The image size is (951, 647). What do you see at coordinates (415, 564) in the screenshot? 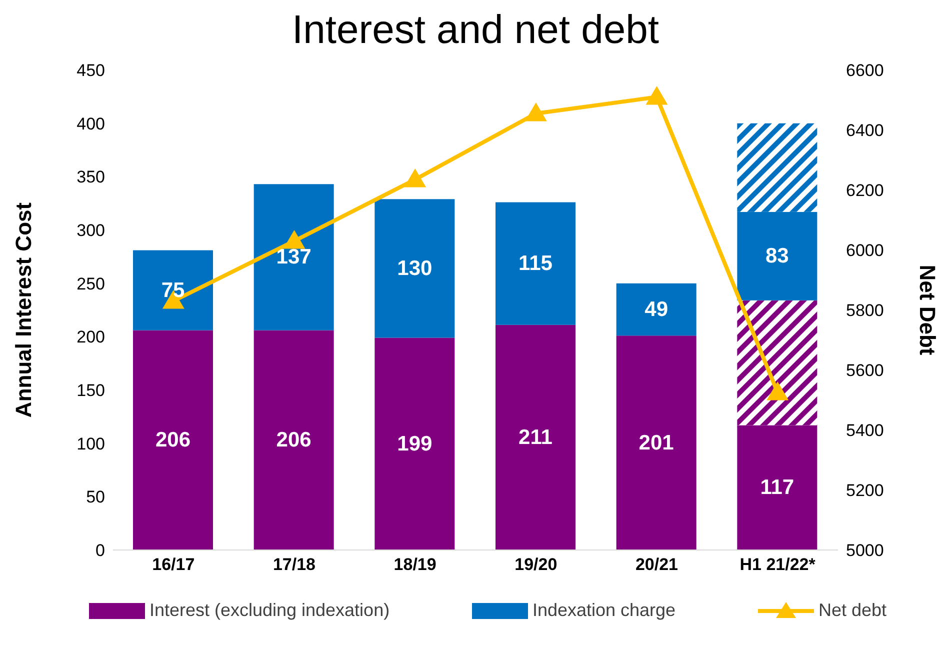
I see `x-tick-label: 18/19` at bounding box center [415, 564].